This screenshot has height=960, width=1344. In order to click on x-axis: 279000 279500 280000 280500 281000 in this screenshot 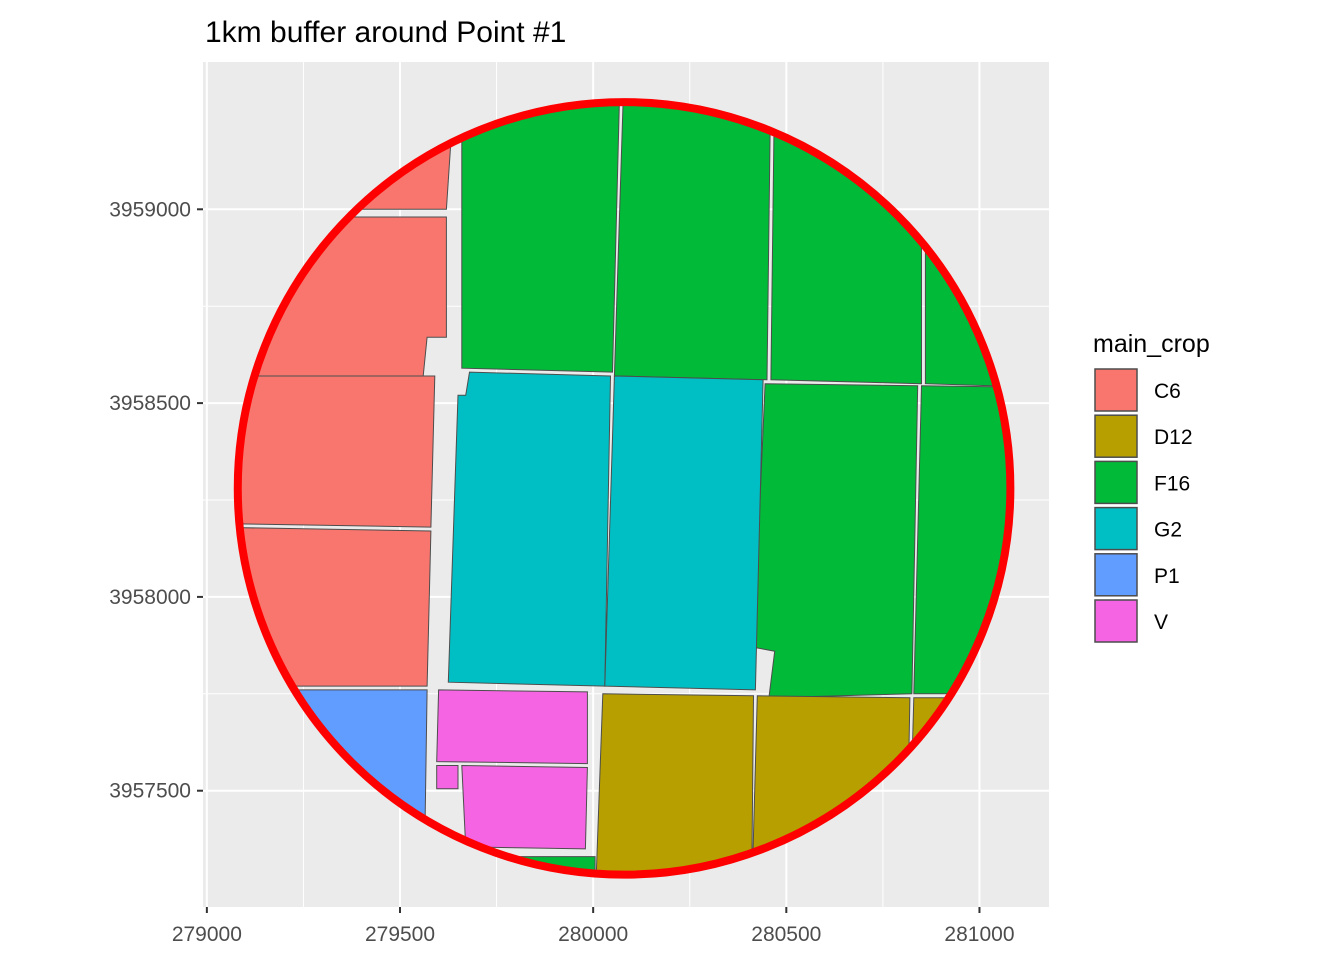, I will do `click(593, 926)`.